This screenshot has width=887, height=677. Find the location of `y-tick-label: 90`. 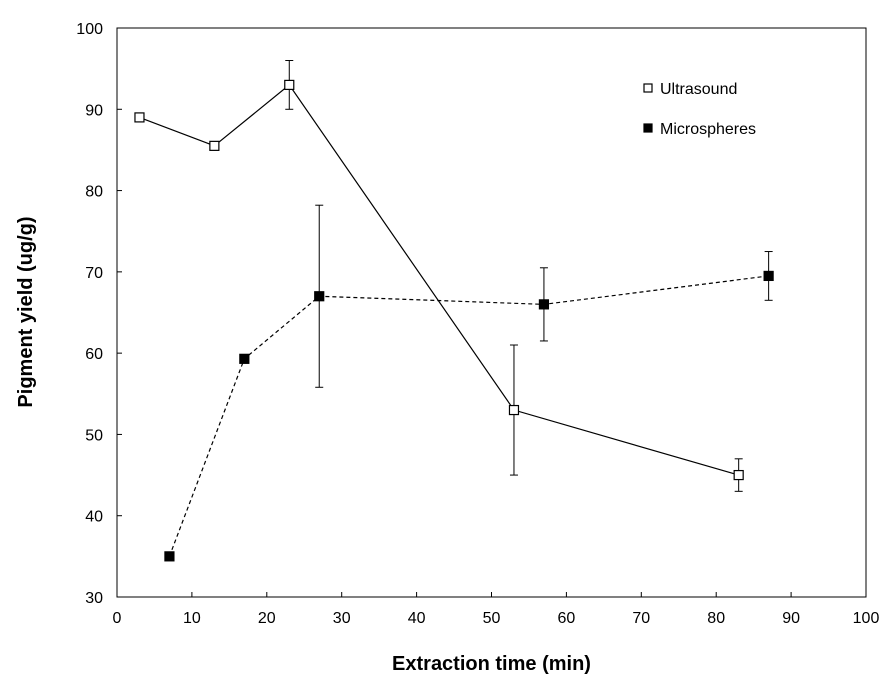

y-tick-label: 90 is located at coordinates (94, 110).